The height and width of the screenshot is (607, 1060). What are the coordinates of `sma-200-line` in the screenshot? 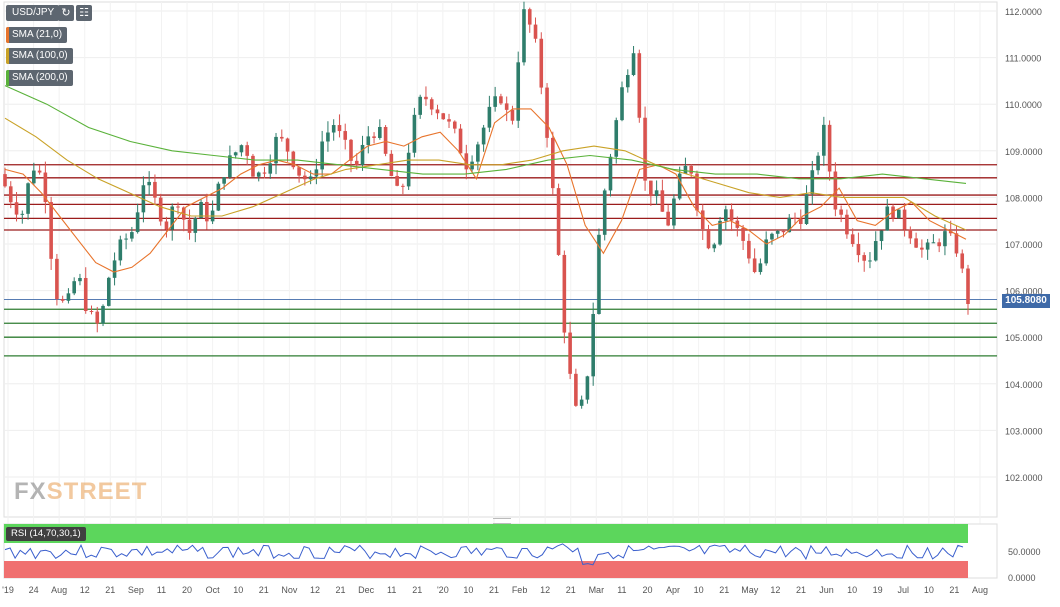 It's located at (485, 134).